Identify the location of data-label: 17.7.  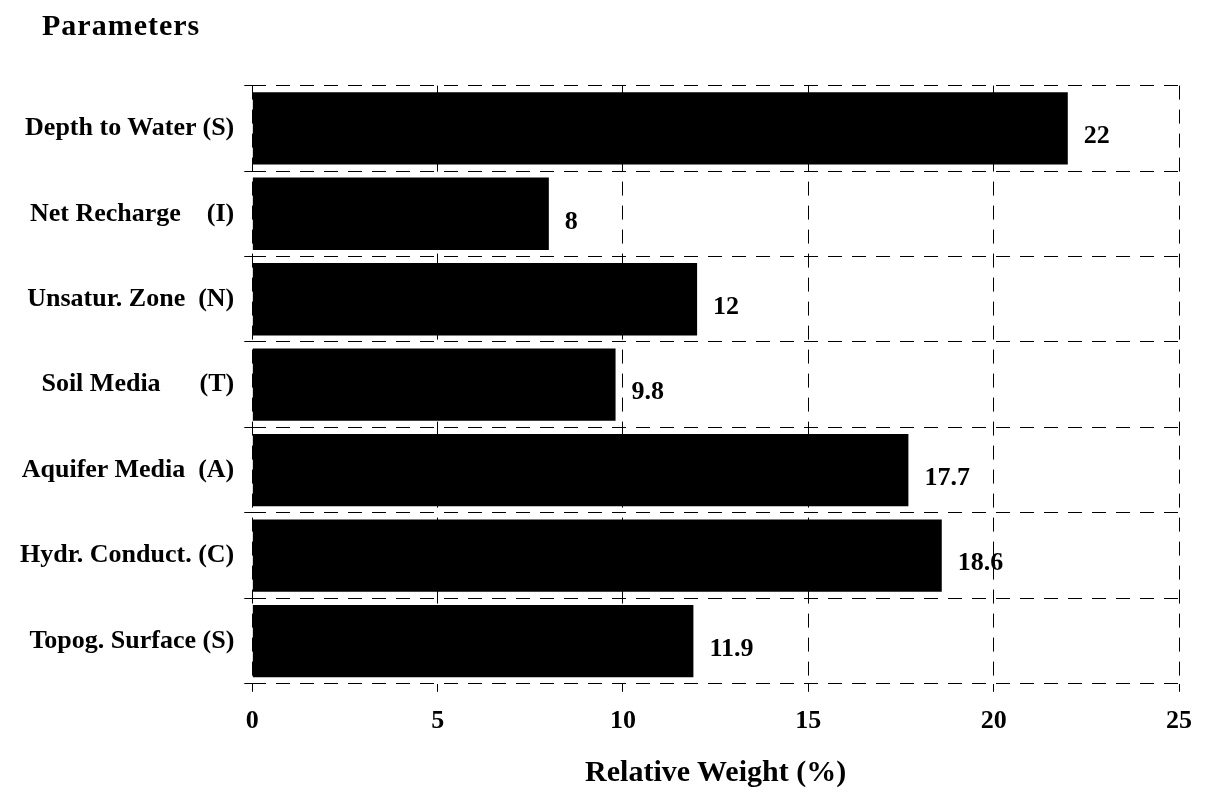
(947, 476).